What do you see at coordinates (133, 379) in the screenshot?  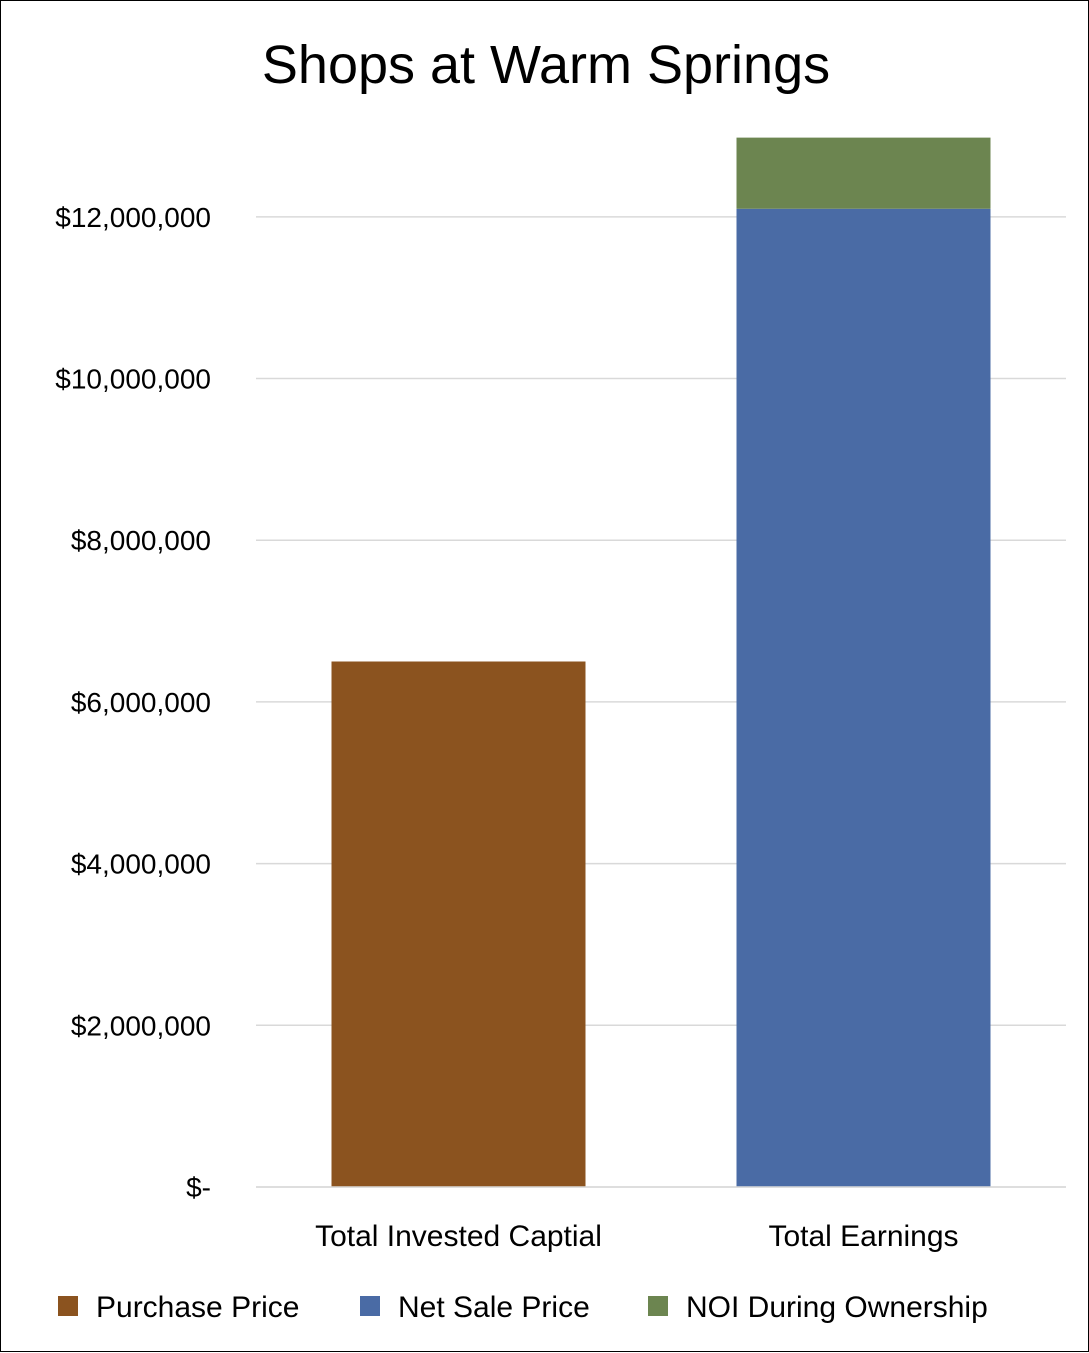 I see `y-tick-label: $10,000,000` at bounding box center [133, 379].